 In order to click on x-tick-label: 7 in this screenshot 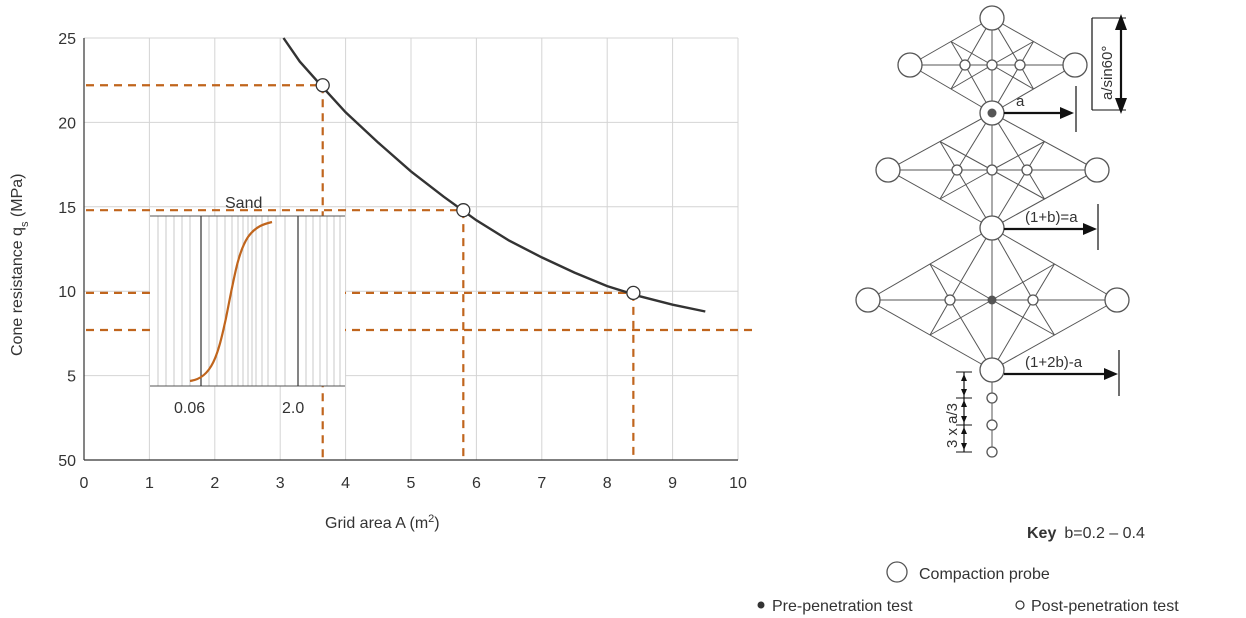, I will do `click(541, 483)`.